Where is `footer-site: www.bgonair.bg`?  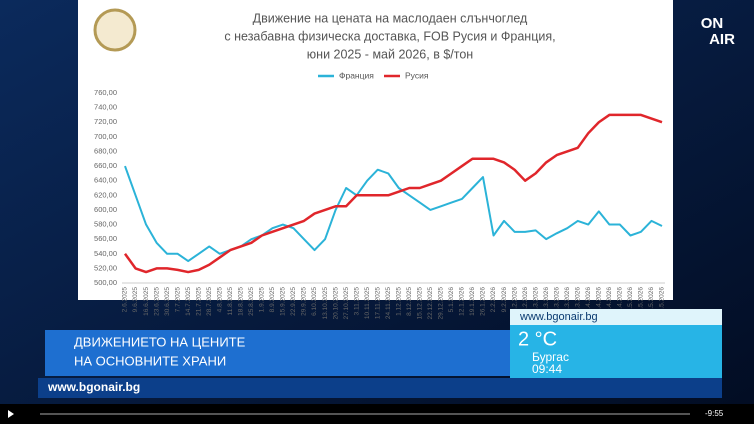
footer-site: www.bgonair.bg is located at coordinates (93, 387).